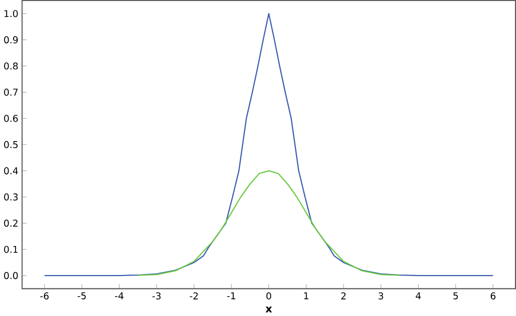 Image resolution: width=516 pixels, height=316 pixels. What do you see at coordinates (156, 296) in the screenshot?
I see `x-tick-label: -3` at bounding box center [156, 296].